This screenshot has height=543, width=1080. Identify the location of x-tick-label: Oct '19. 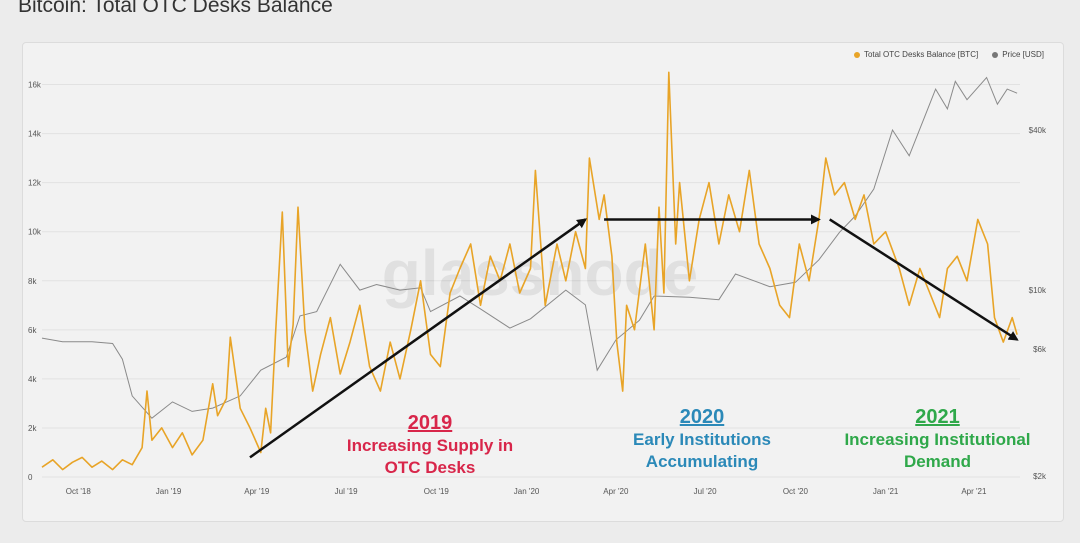
(437, 491).